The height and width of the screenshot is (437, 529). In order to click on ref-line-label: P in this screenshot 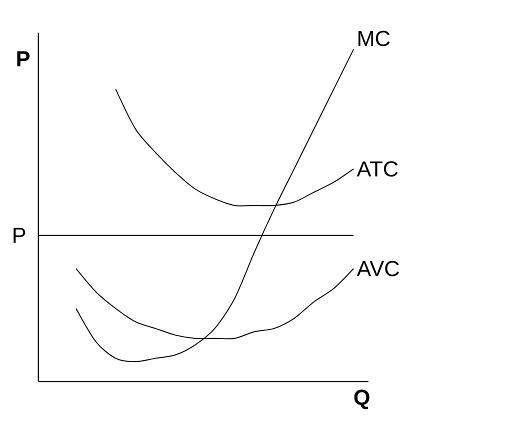, I will do `click(20, 235)`.